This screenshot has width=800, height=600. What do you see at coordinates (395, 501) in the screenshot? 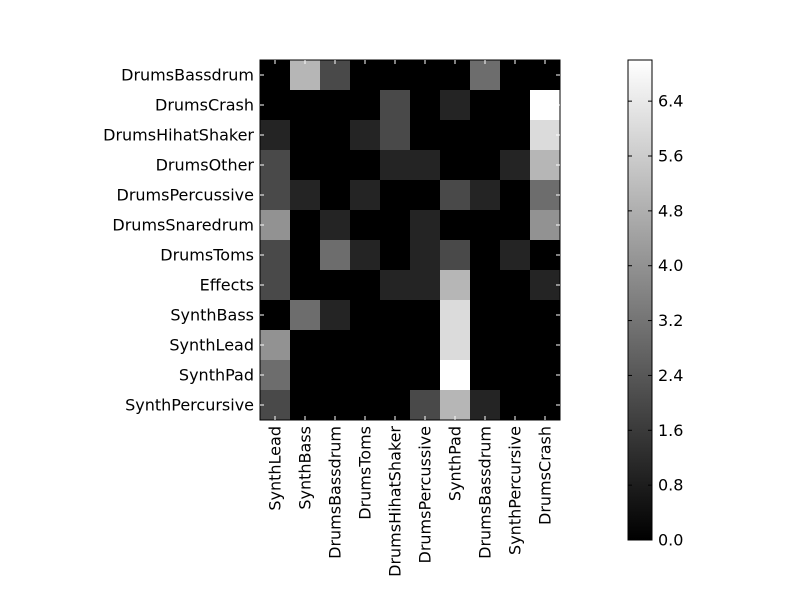
I see `column-label: DrumsHihatShaker` at bounding box center [395, 501].